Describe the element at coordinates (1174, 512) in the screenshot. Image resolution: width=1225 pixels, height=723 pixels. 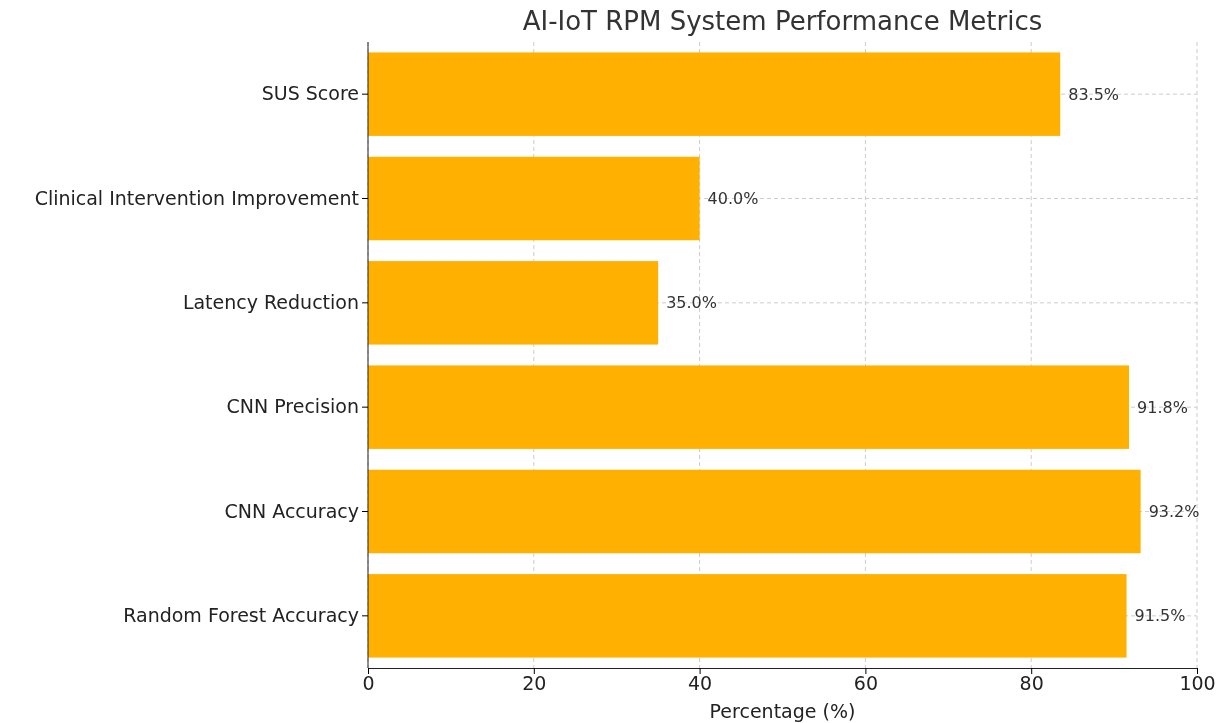
I see `data-label: 93.2%` at that location.